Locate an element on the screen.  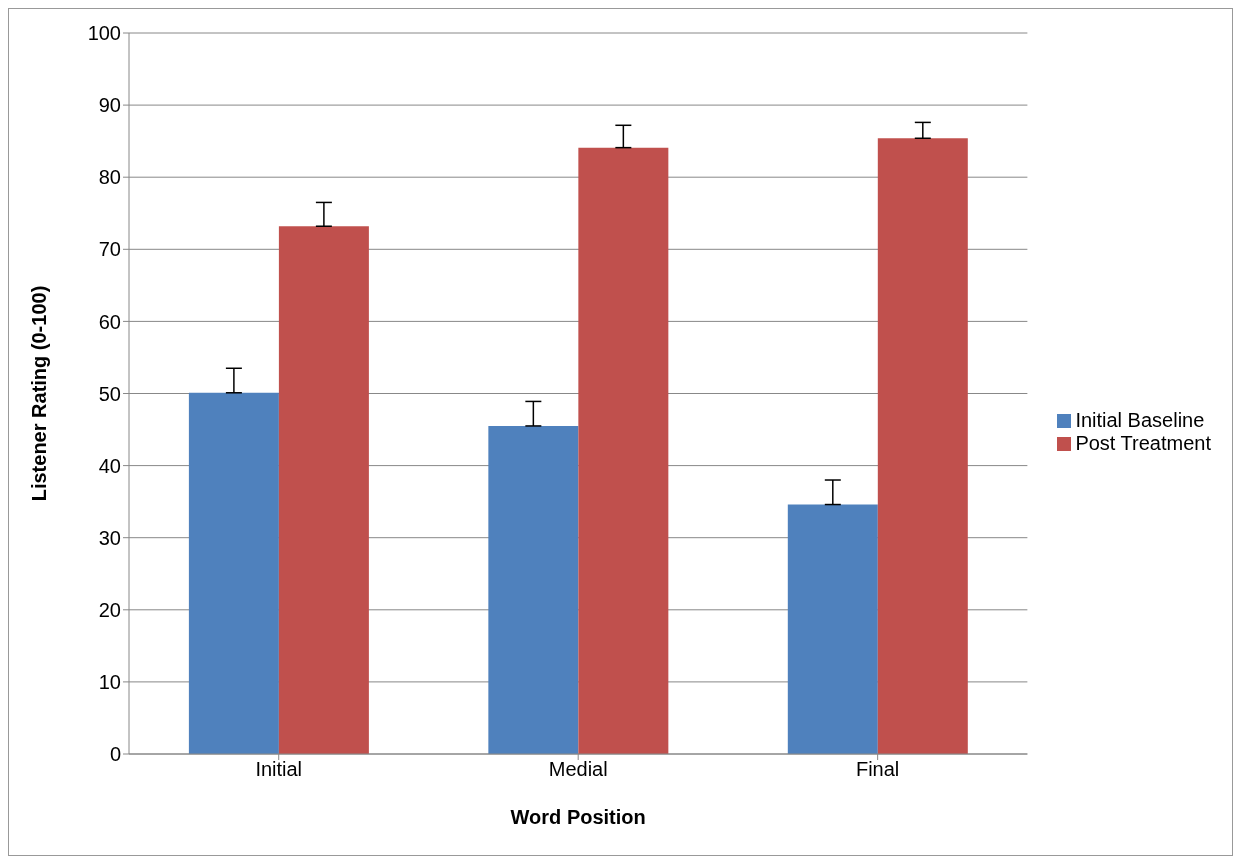
y-tick-label: 90 is located at coordinates (109, 105).